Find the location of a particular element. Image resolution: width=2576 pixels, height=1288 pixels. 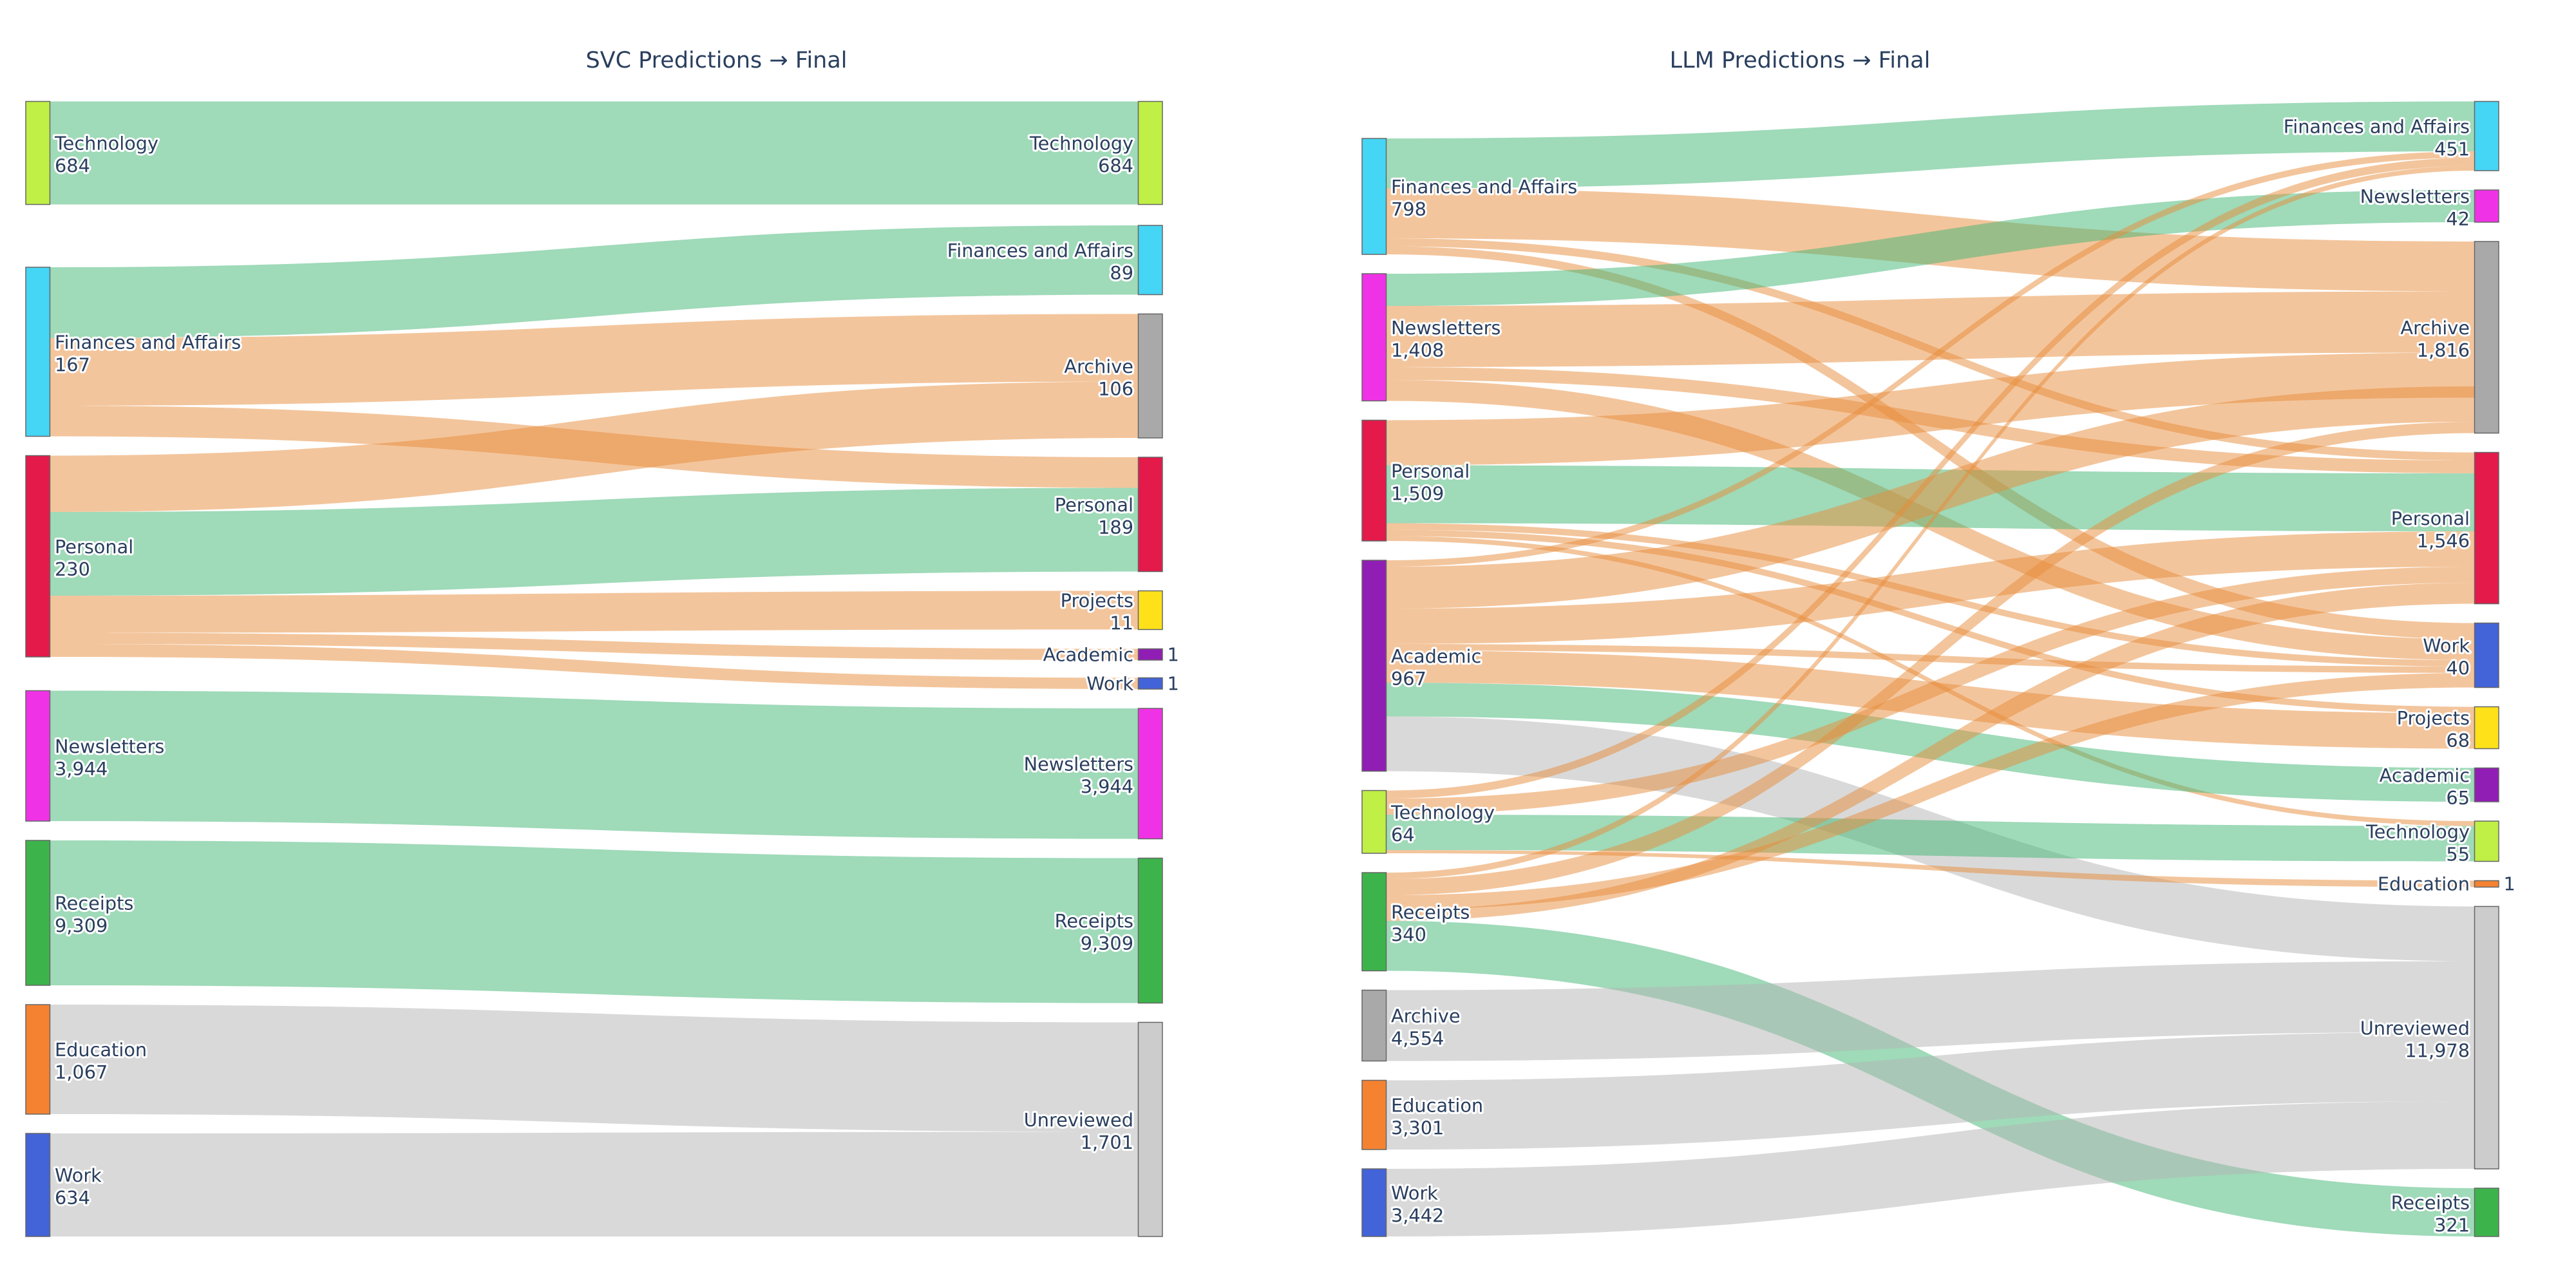

link-academic-to-projects is located at coordinates (1931, 699).